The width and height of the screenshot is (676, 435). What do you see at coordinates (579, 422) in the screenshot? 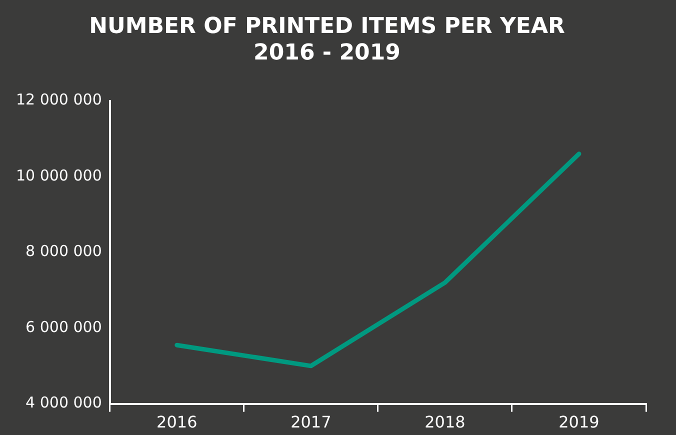
I see `x-tick-label: 2019` at bounding box center [579, 422].